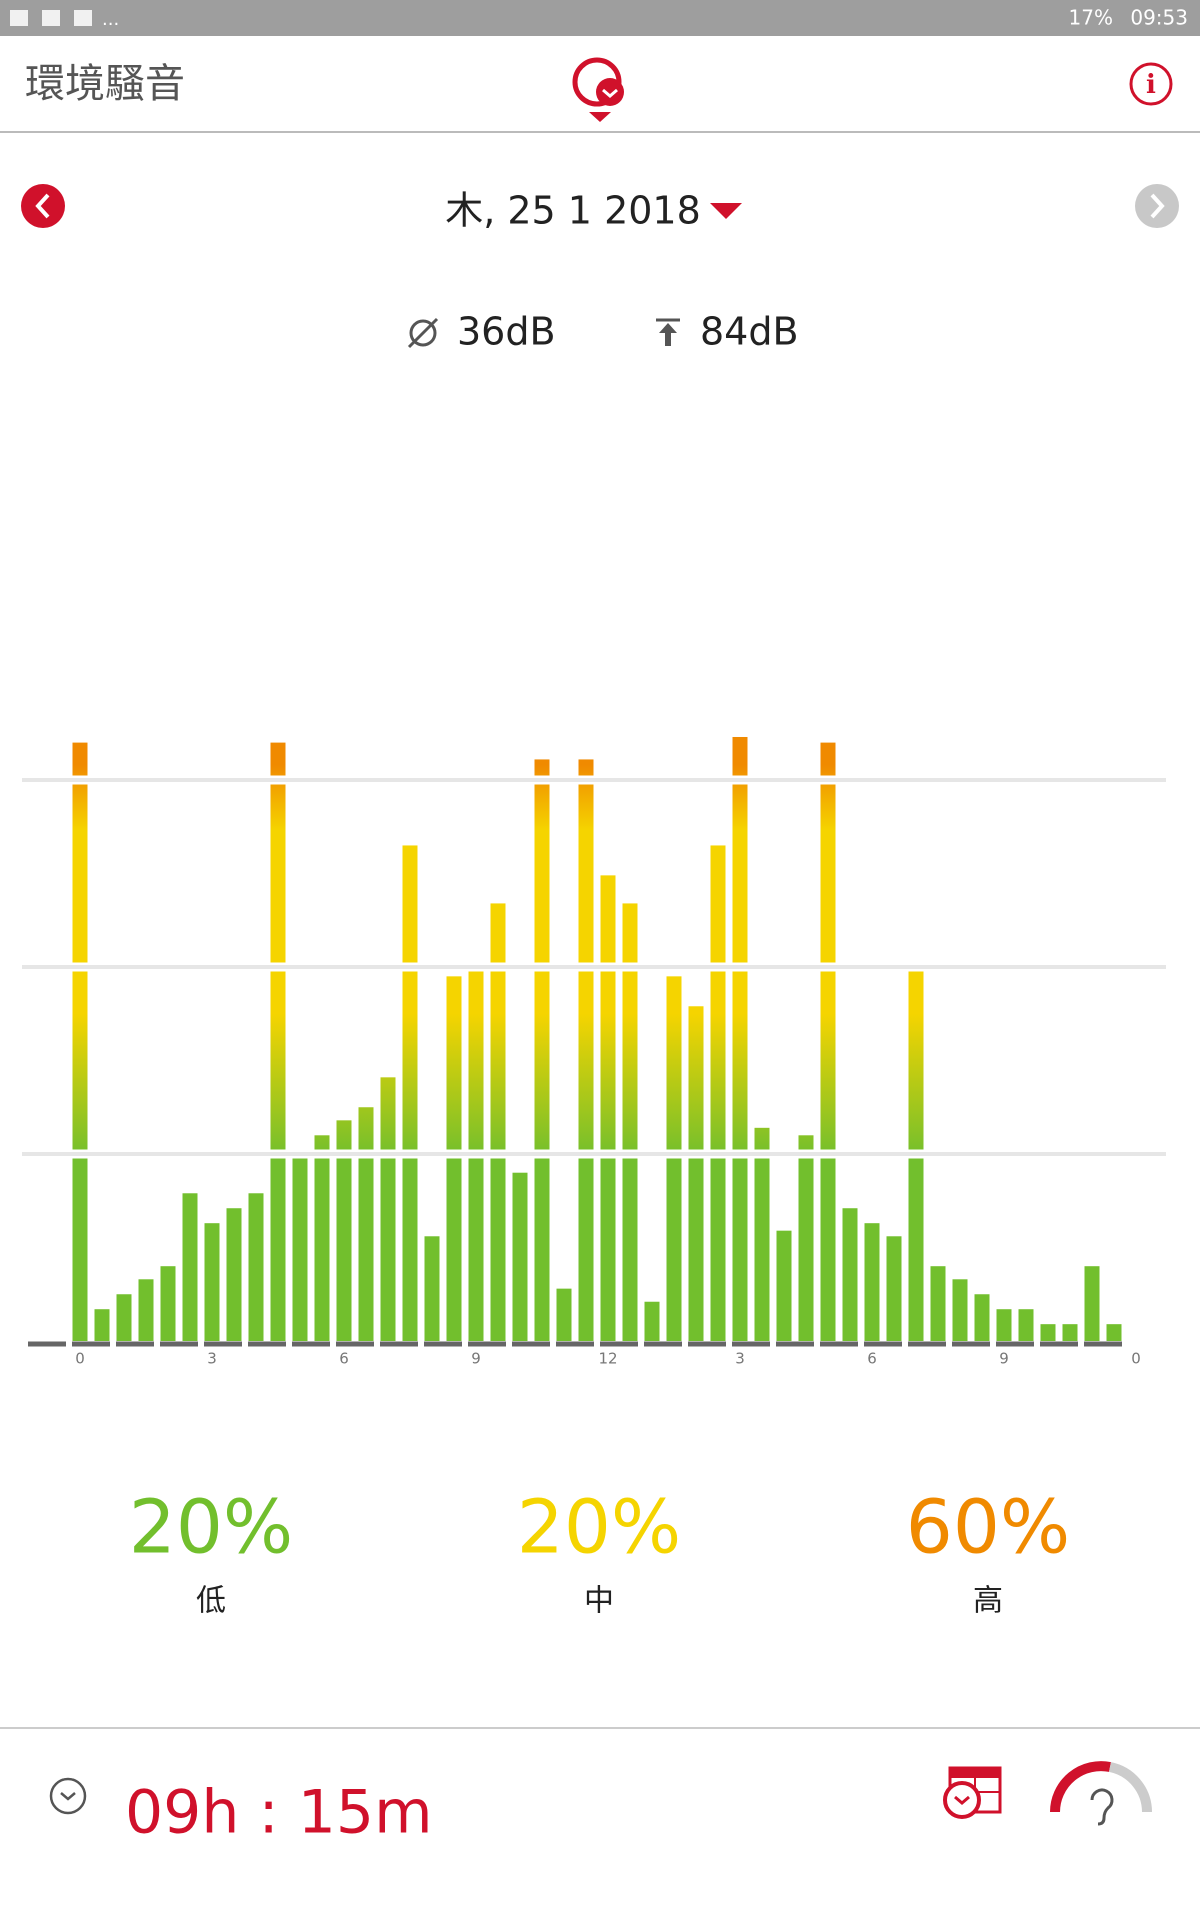 The height and width of the screenshot is (1920, 1200). I want to click on duration: 09h : 15m, so click(279, 1813).